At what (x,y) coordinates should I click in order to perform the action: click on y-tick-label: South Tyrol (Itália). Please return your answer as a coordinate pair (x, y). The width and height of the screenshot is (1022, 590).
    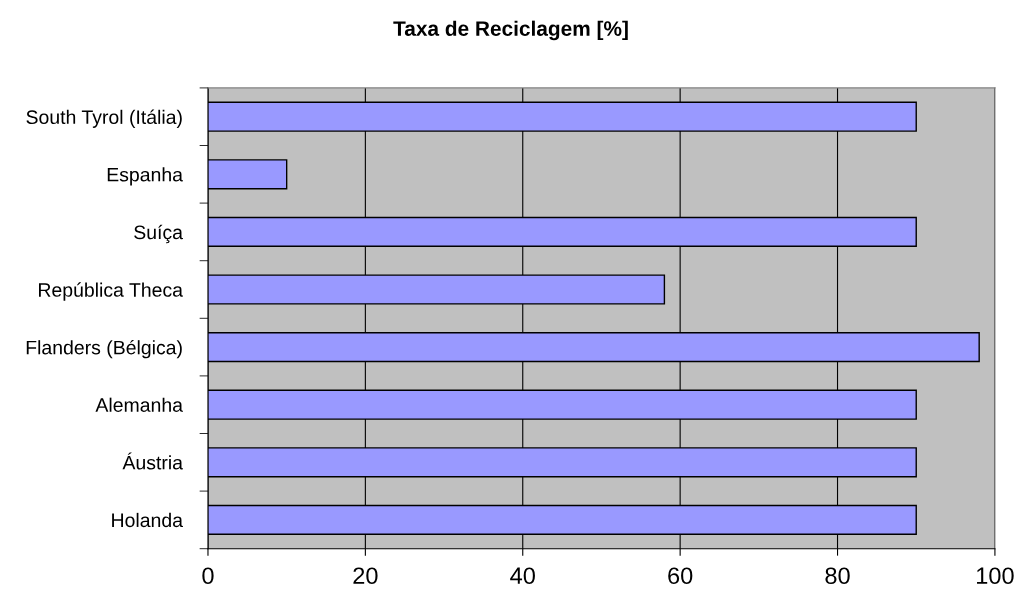
    Looking at the image, I should click on (104, 118).